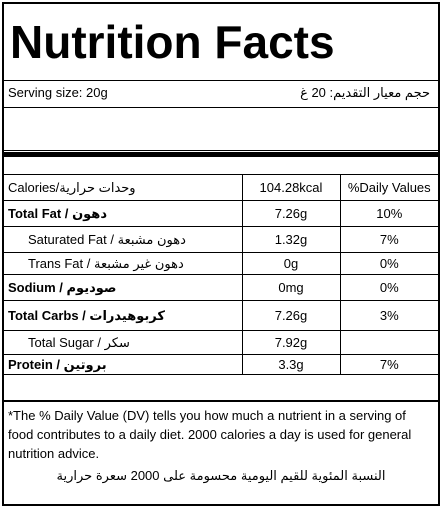  I want to click on serving-size-en: Serving size: 20g, so click(58, 92).